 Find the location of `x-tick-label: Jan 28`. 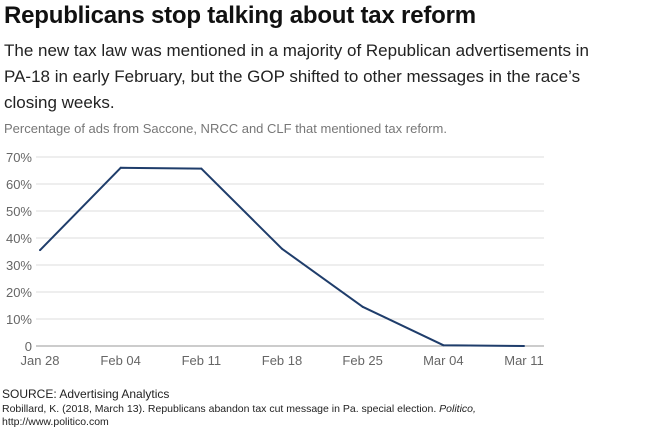

x-tick-label: Jan 28 is located at coordinates (39, 360).